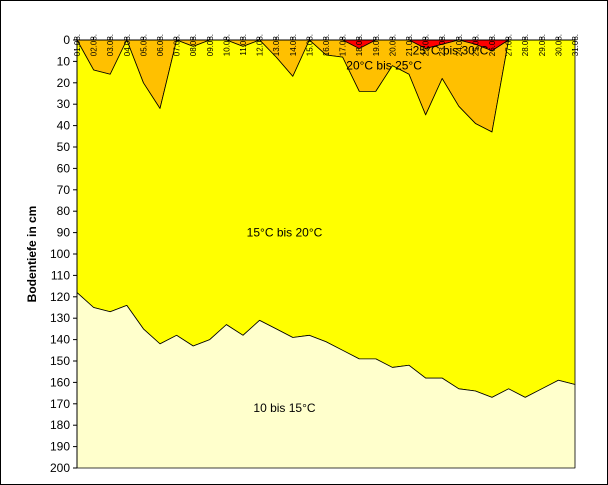  Describe the element at coordinates (409, 45) in the screenshot. I see `x-tick-label: 21.08.` at that location.